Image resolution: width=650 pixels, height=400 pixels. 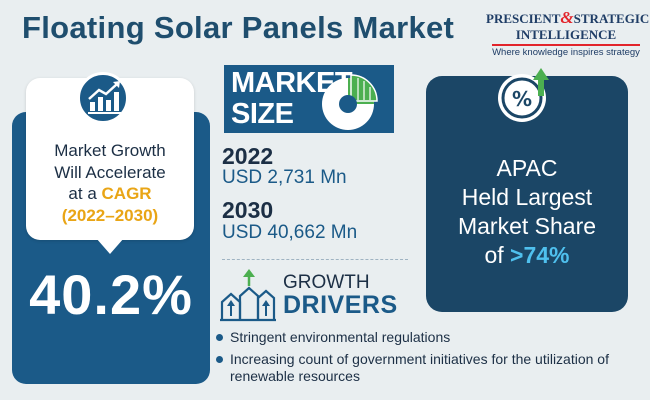 What do you see at coordinates (126, 193) in the screenshot?
I see `cagr-highlight: CAGR` at bounding box center [126, 193].